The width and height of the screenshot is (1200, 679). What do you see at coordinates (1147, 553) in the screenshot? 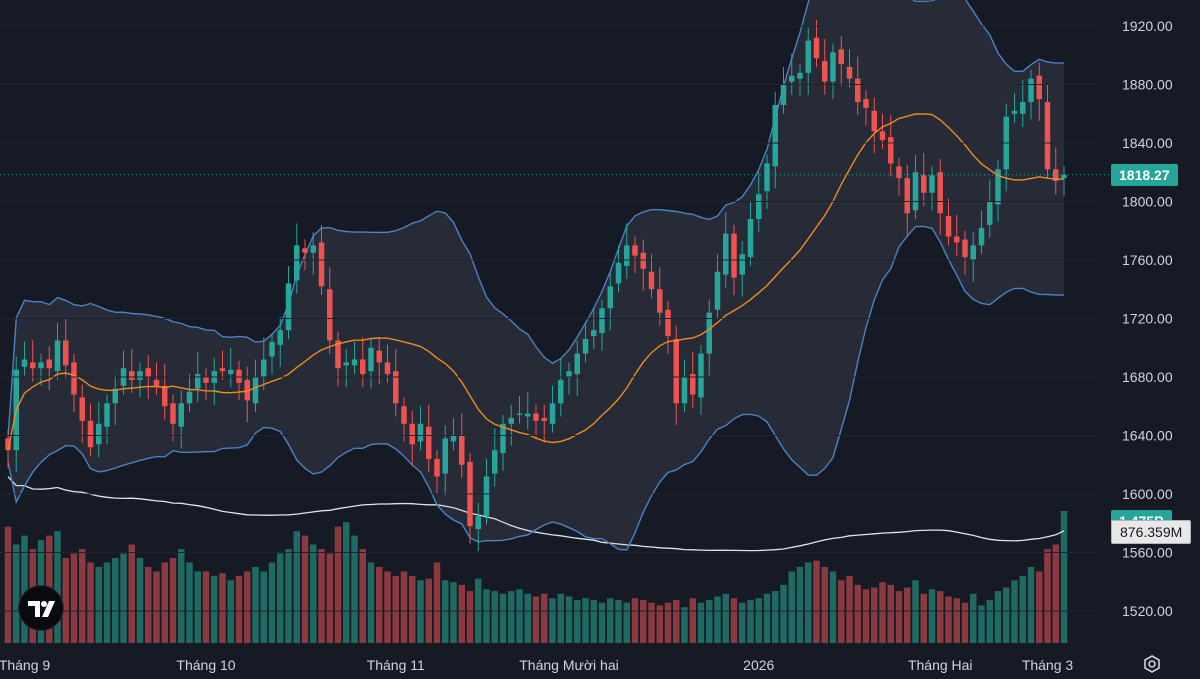
I see `price-tick-label: 1560.00` at bounding box center [1147, 553].